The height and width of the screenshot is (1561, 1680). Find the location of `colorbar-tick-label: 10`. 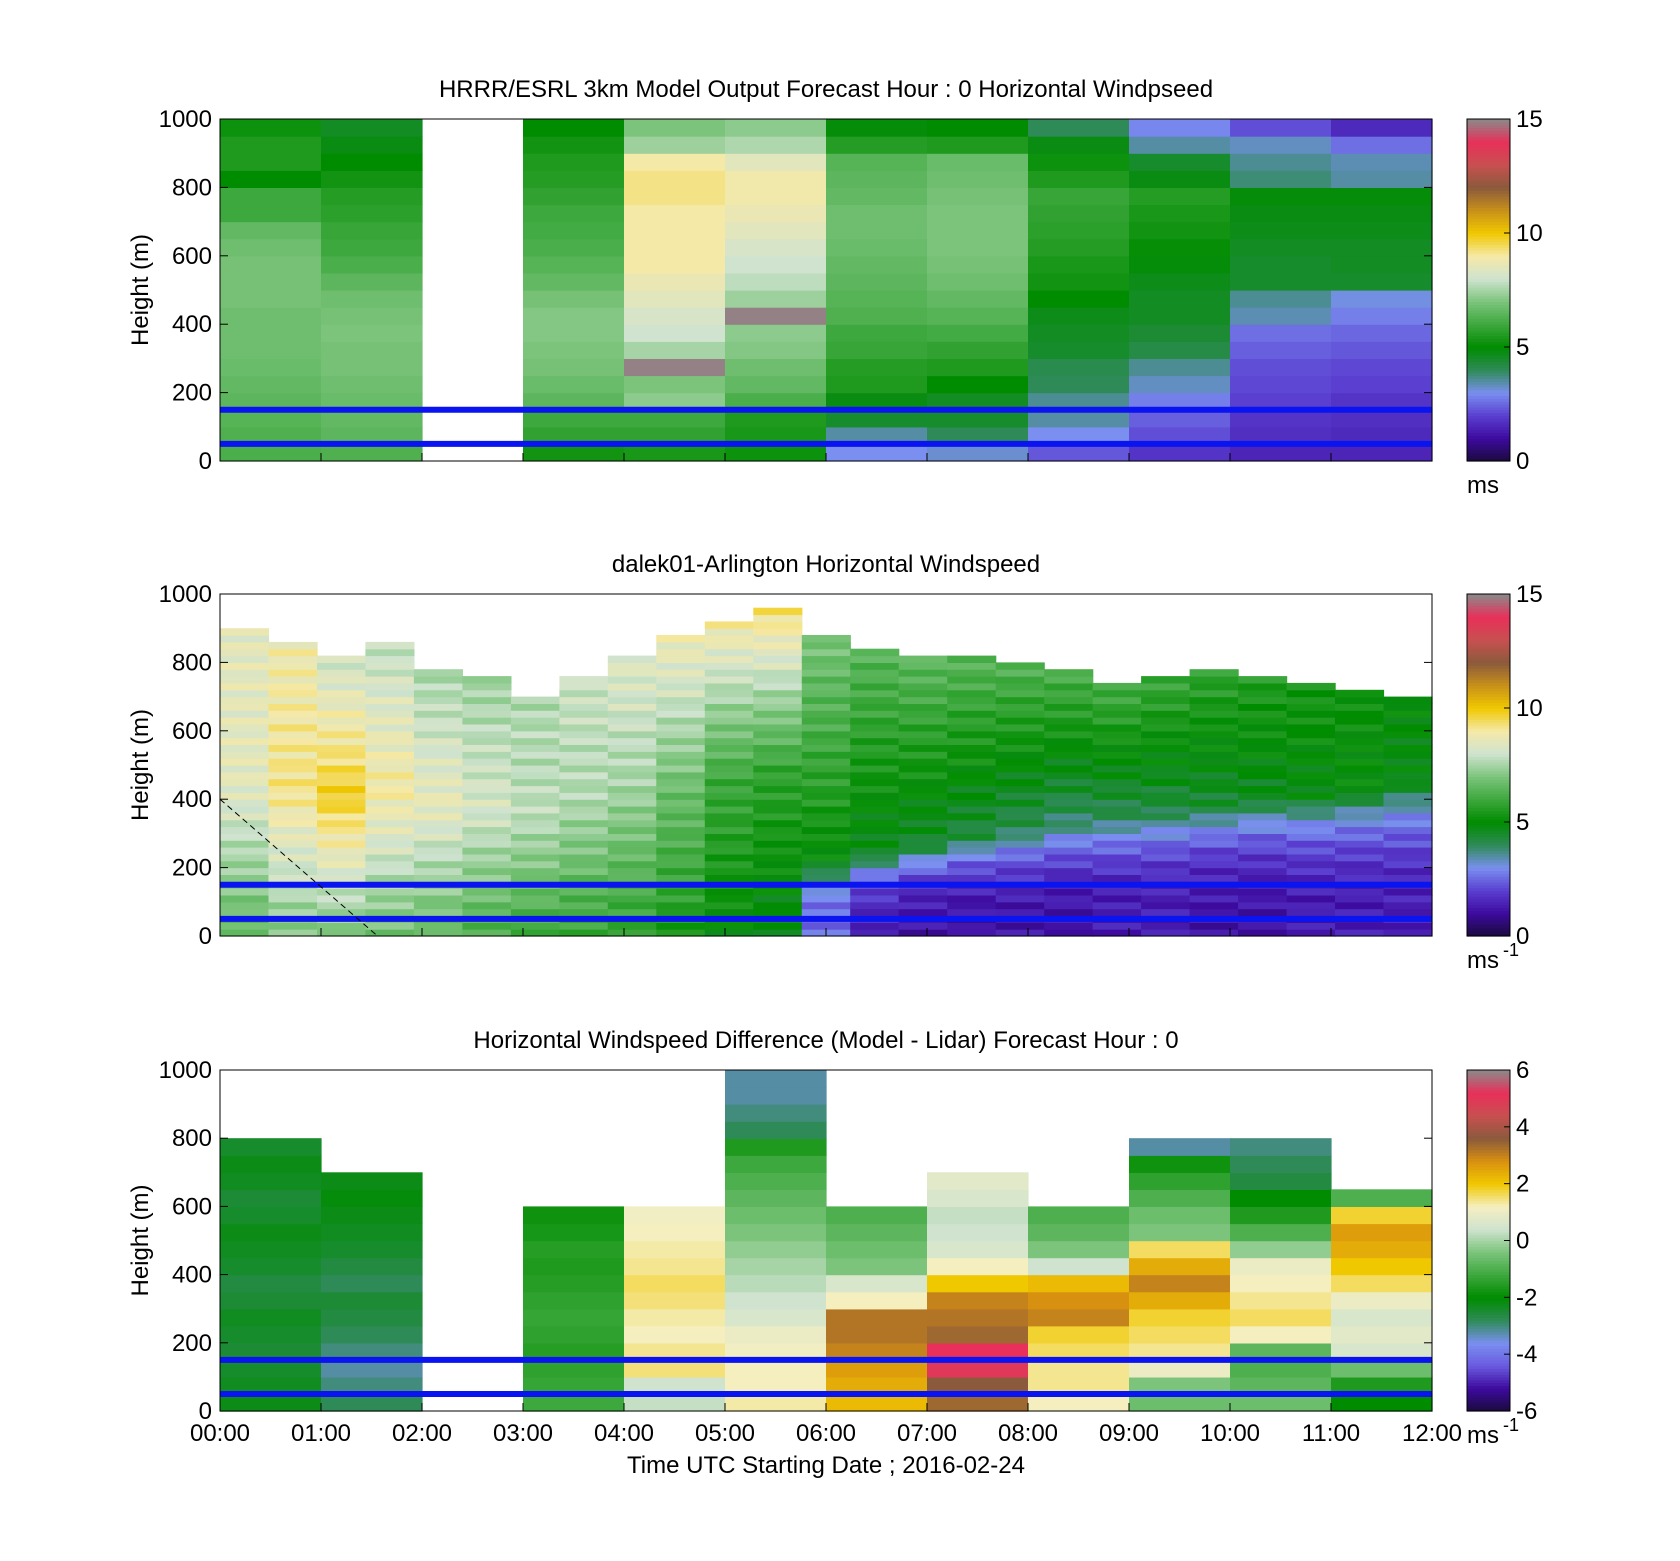

colorbar-tick-label: 10 is located at coordinates (1529, 708).